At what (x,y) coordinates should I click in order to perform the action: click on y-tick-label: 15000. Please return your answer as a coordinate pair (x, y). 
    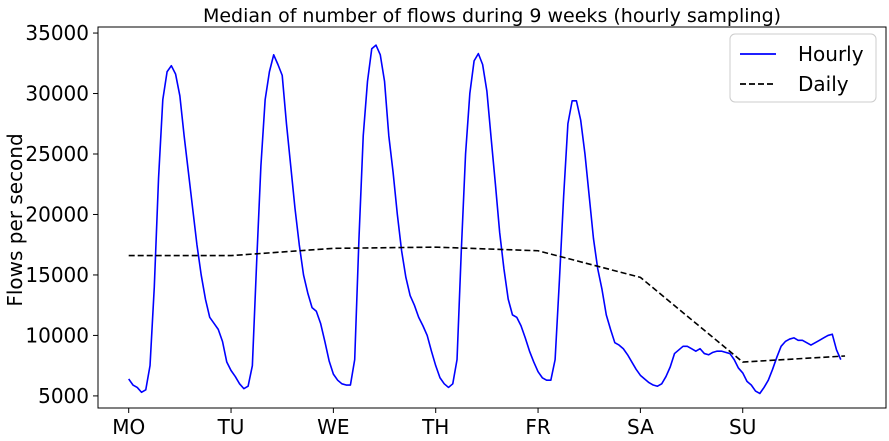
    Looking at the image, I should click on (57, 275).